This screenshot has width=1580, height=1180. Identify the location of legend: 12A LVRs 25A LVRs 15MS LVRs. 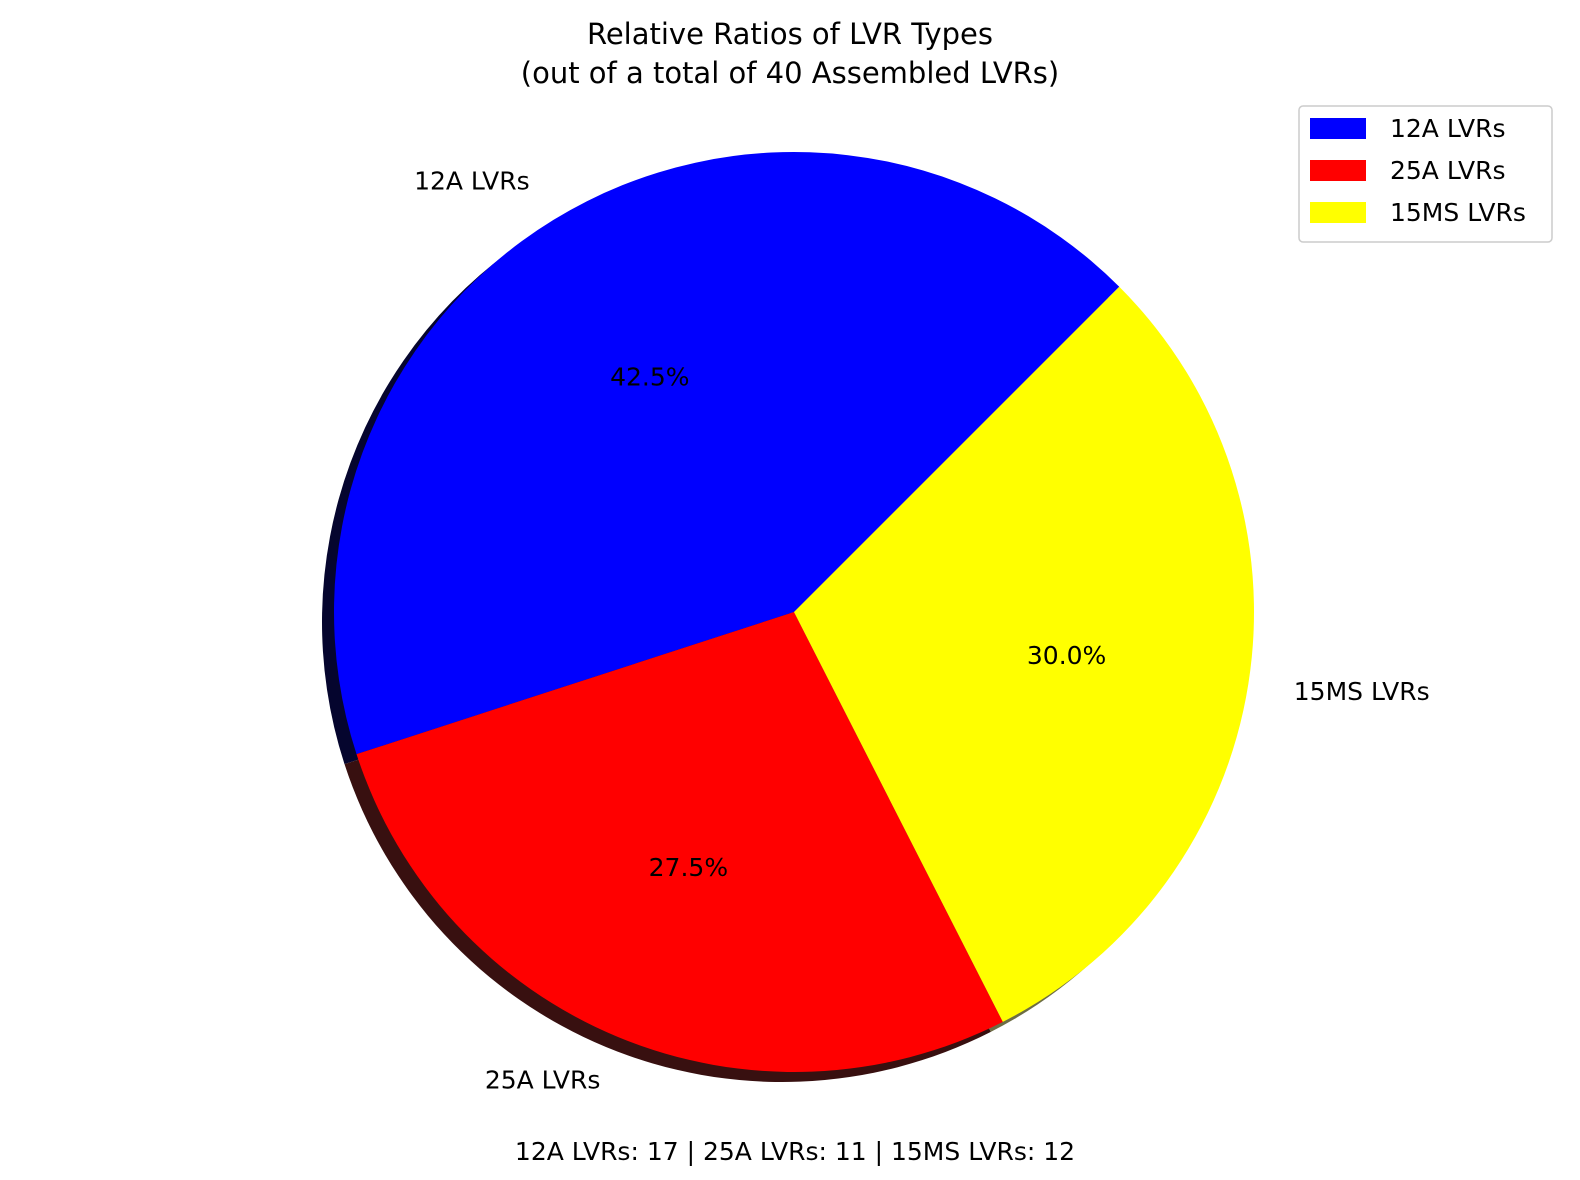
(1425, 174).